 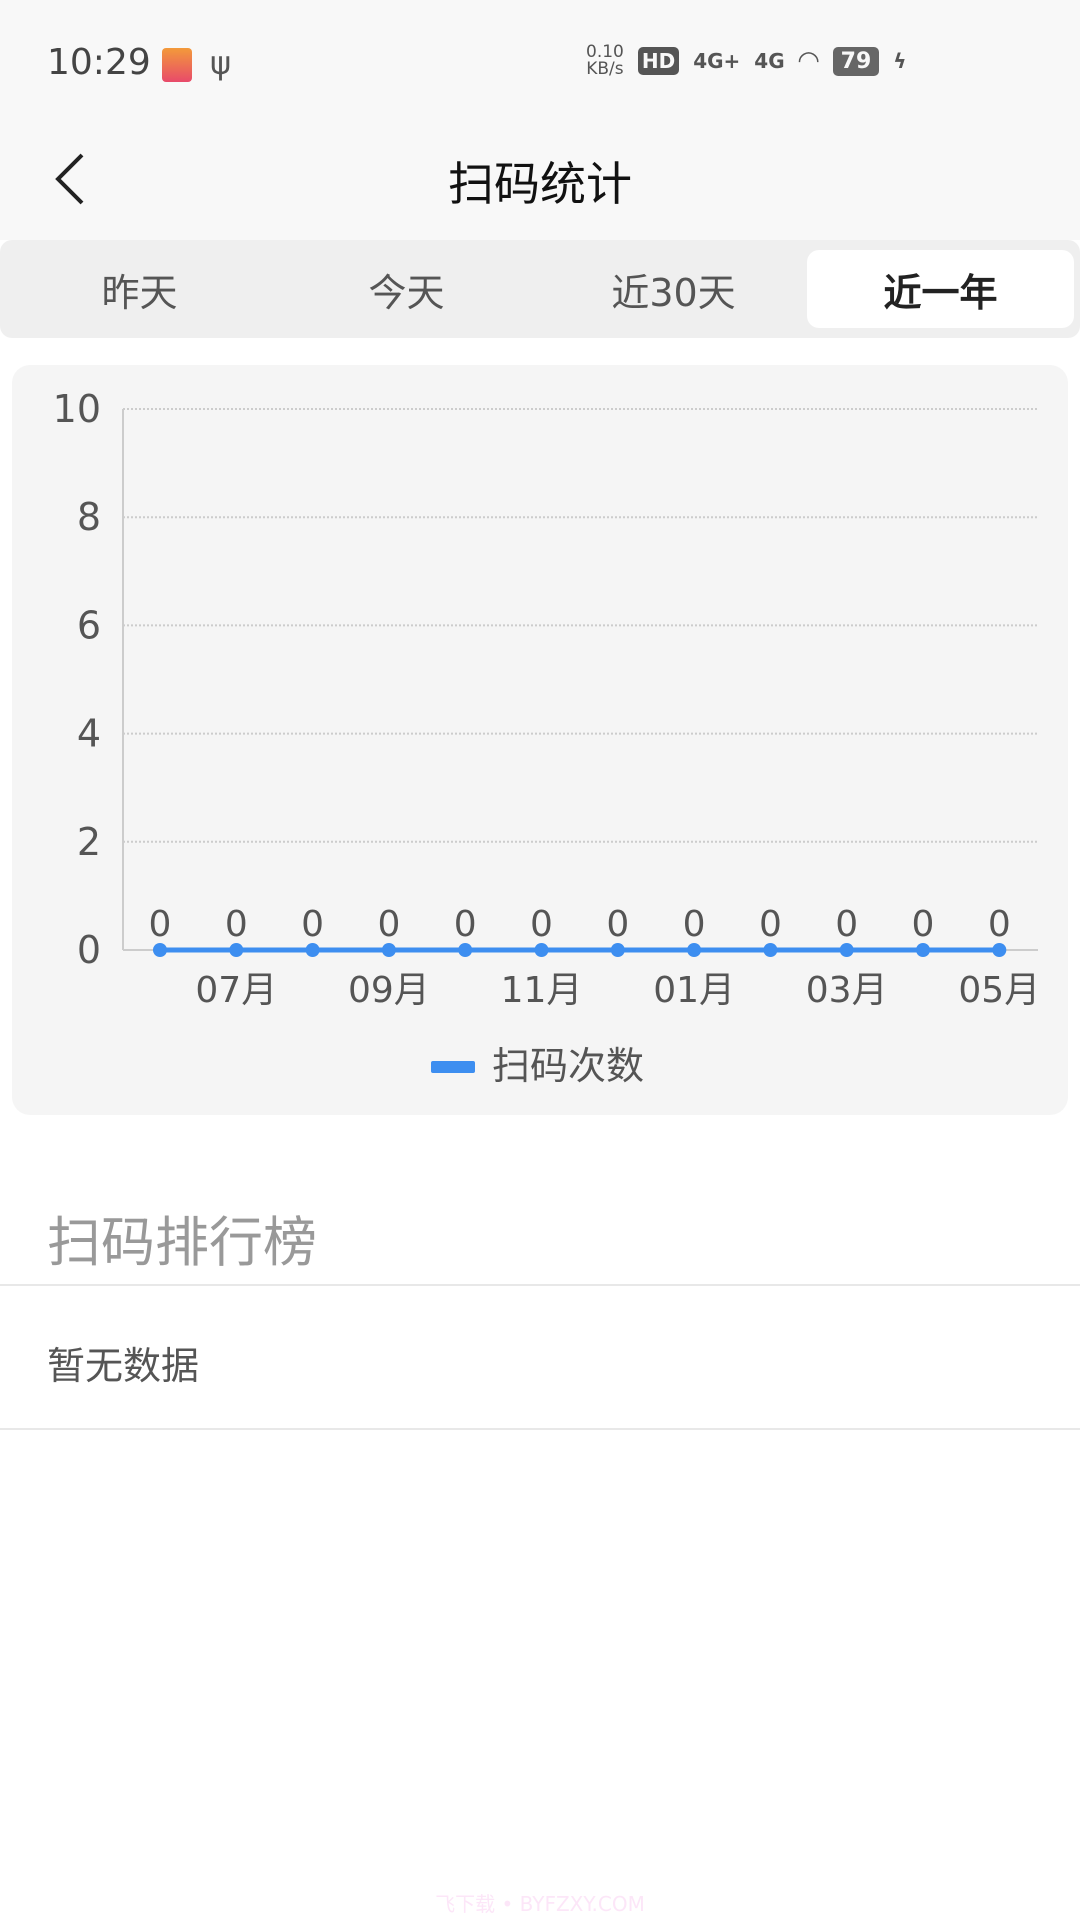 What do you see at coordinates (89, 625) in the screenshot?
I see `y-tick-label: 6` at bounding box center [89, 625].